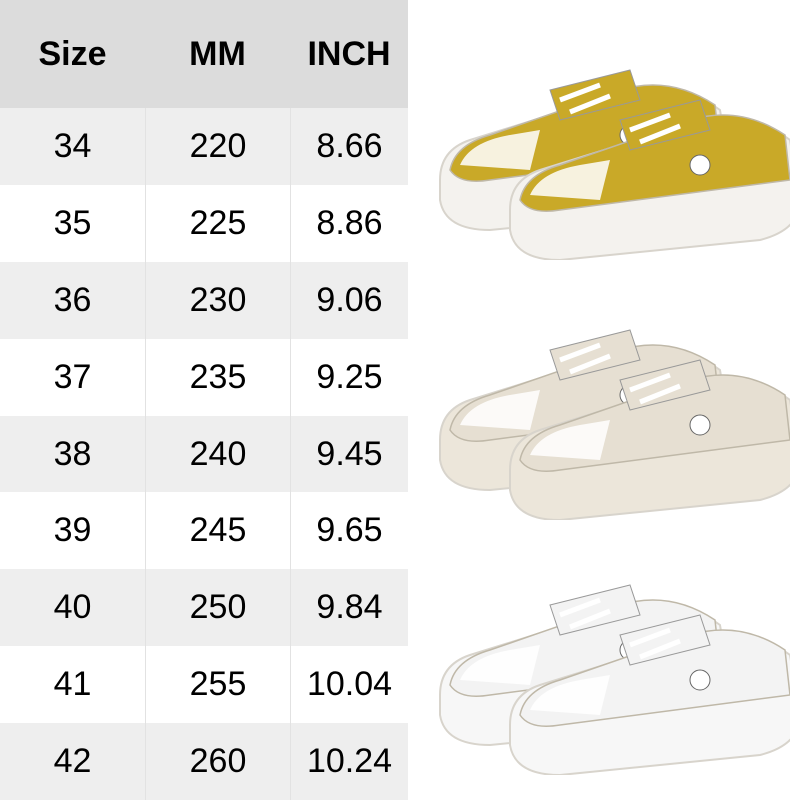 This screenshot has width=800, height=800. I want to click on cell-inch: 9.45, so click(349, 454).